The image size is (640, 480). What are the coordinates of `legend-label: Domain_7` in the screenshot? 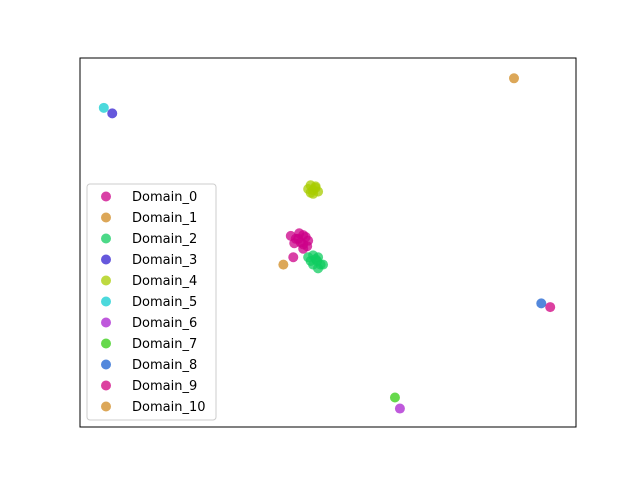 It's located at (164, 344).